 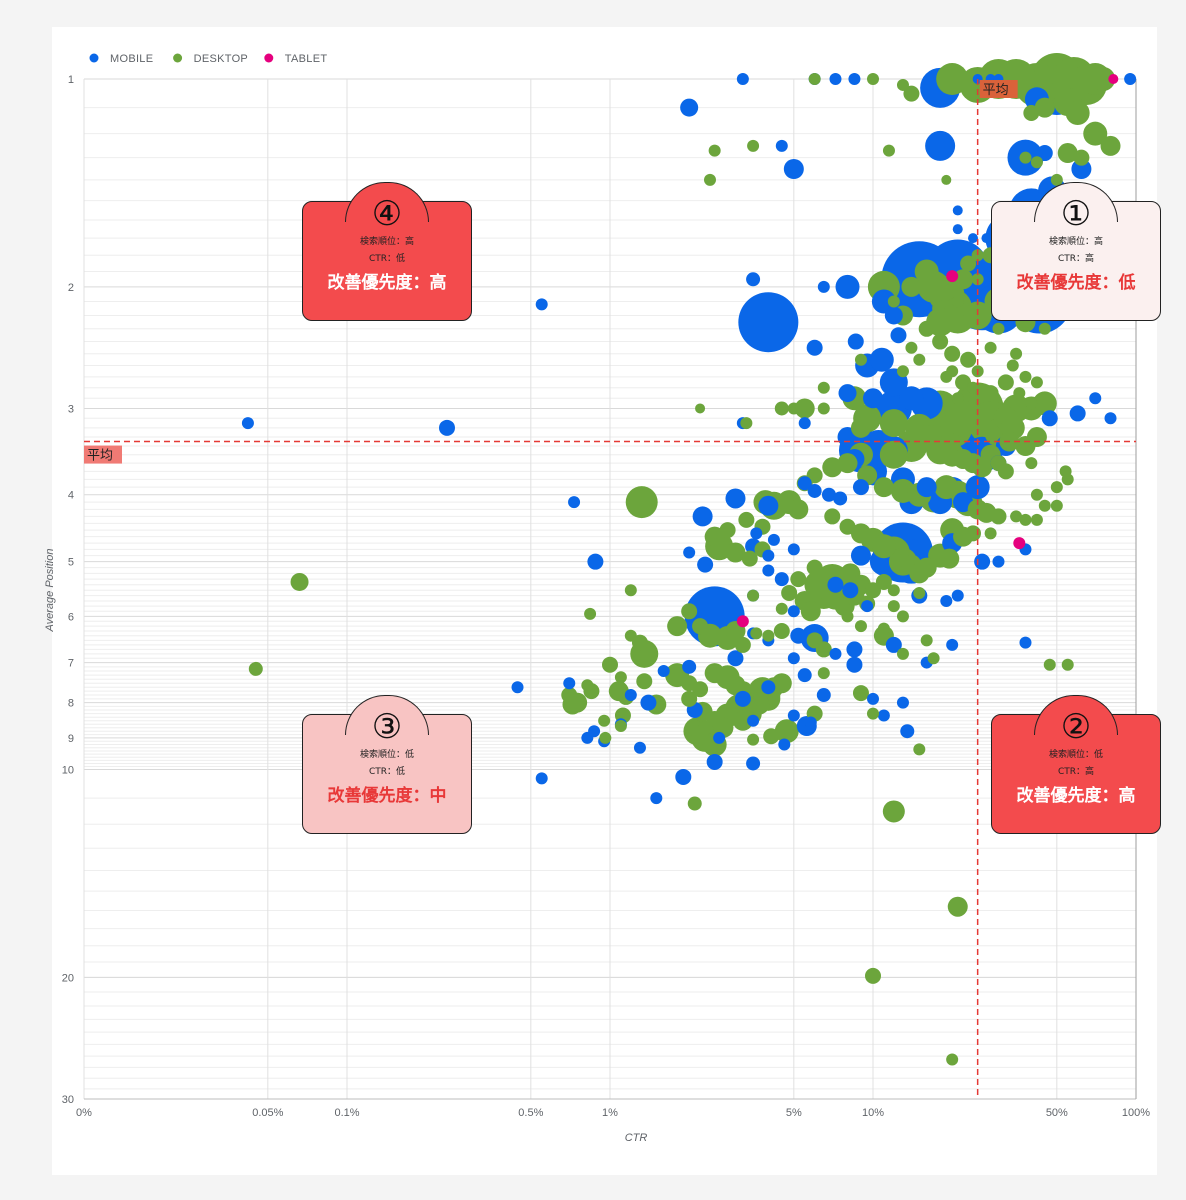 What do you see at coordinates (998, 89) in the screenshot?
I see `avg-ctr-tag-bg` at bounding box center [998, 89].